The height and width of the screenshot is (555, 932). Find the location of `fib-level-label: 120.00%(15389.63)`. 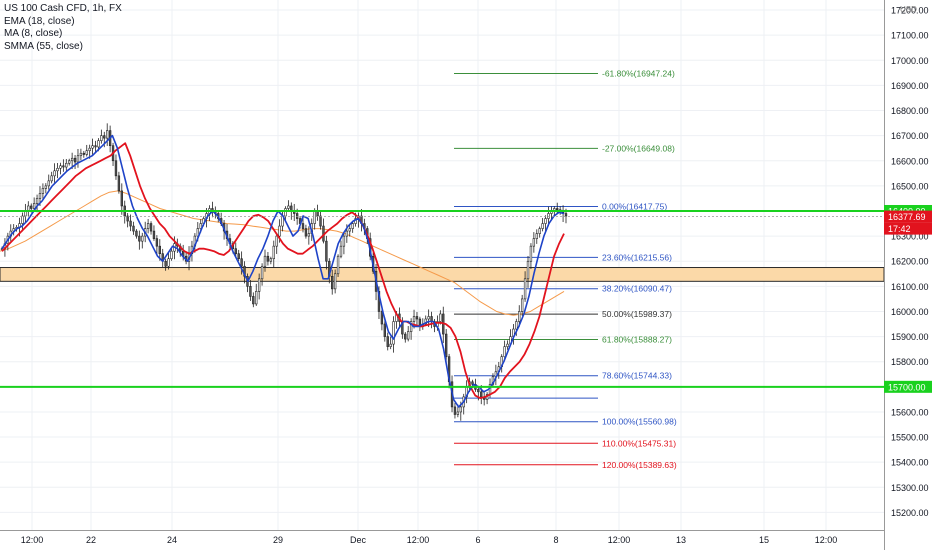

fib-level-label: 120.00%(15389.63) is located at coordinates (639, 465).